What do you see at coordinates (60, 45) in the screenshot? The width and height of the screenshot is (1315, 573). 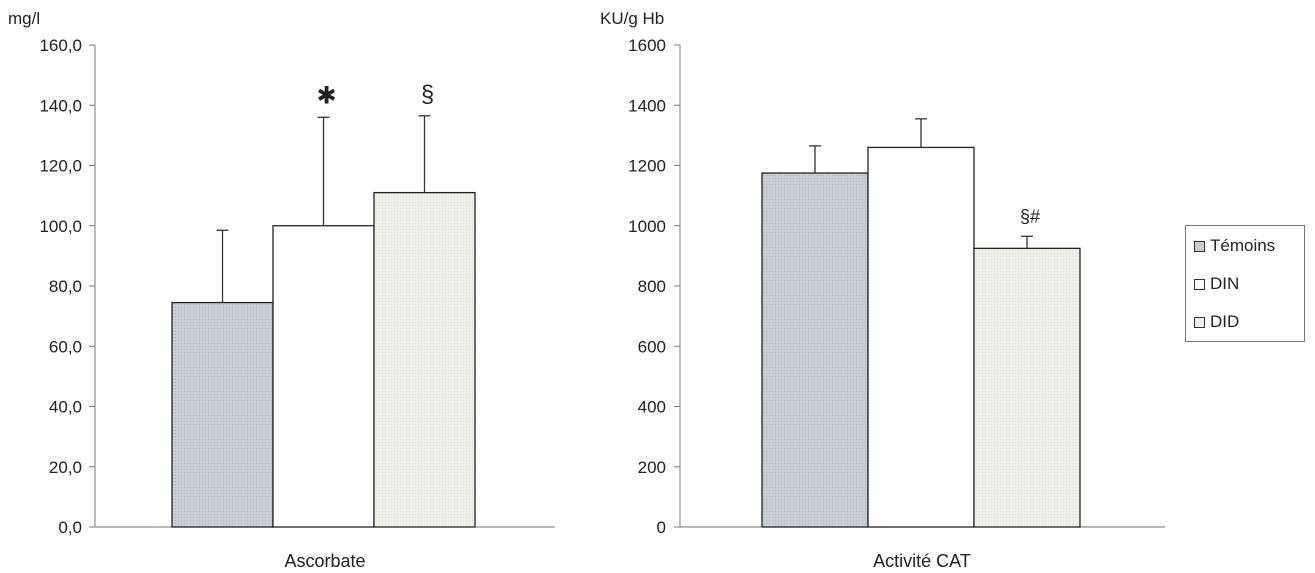 I see `y-tick-label: 160,0` at bounding box center [60, 45].